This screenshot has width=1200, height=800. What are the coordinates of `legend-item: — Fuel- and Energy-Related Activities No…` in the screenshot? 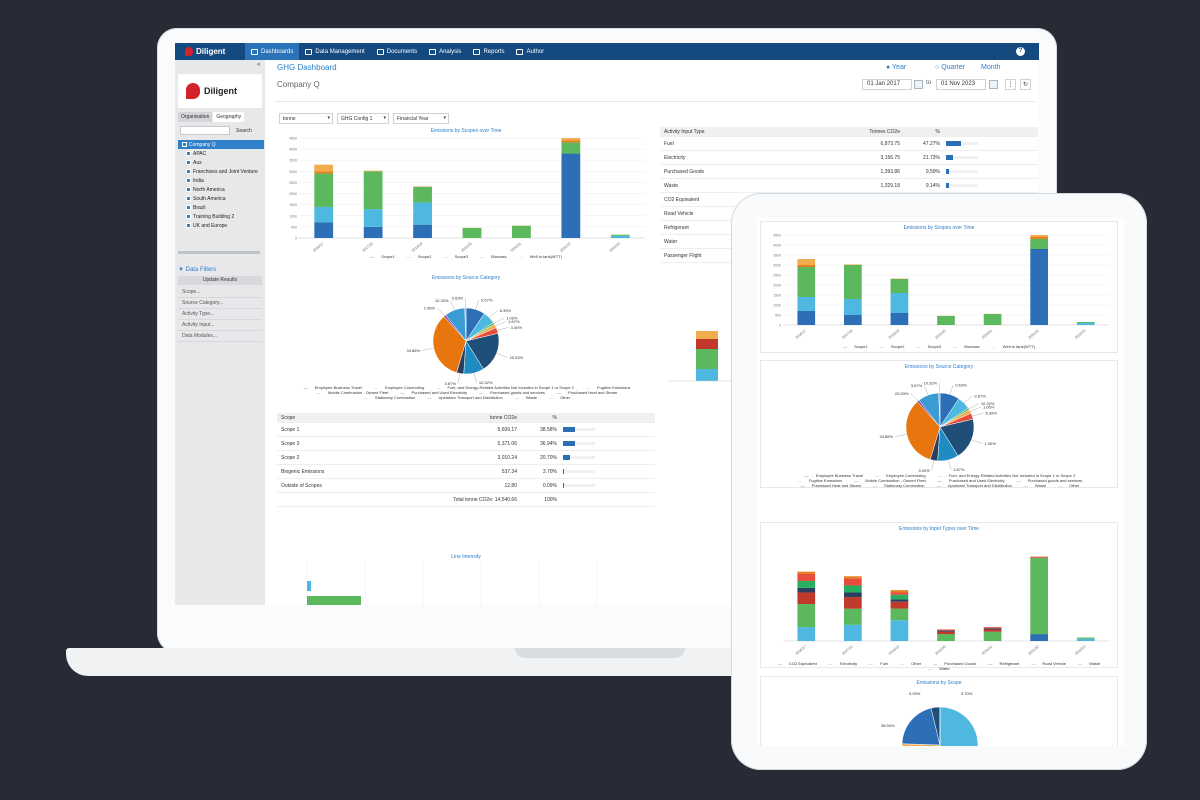 It's located at (1007, 475).